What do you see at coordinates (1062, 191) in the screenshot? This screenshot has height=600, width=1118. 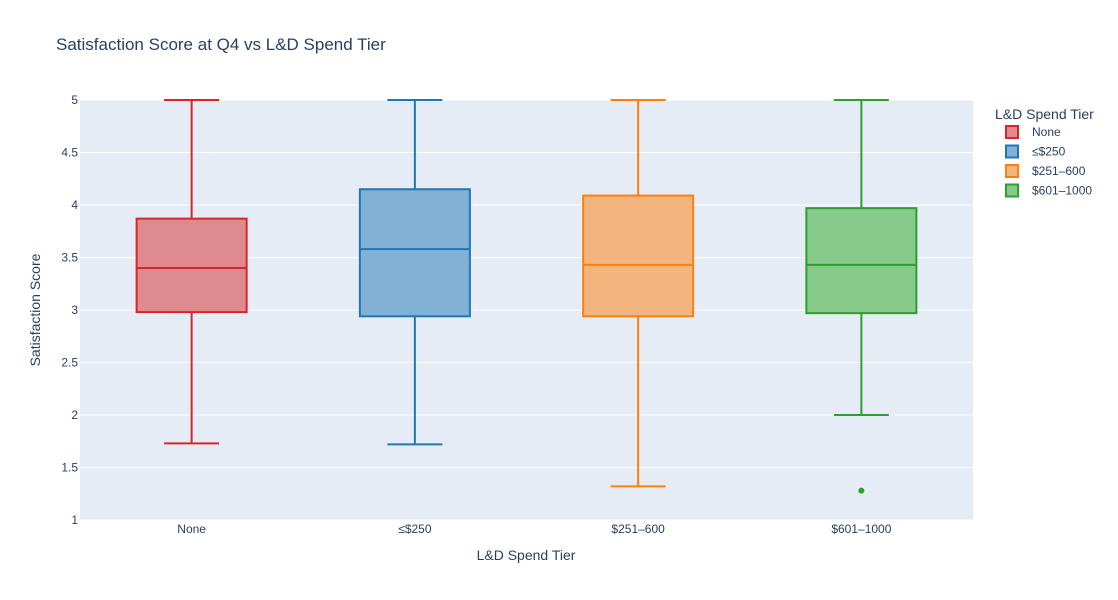 I see `legend-label: $601–1000` at bounding box center [1062, 191].